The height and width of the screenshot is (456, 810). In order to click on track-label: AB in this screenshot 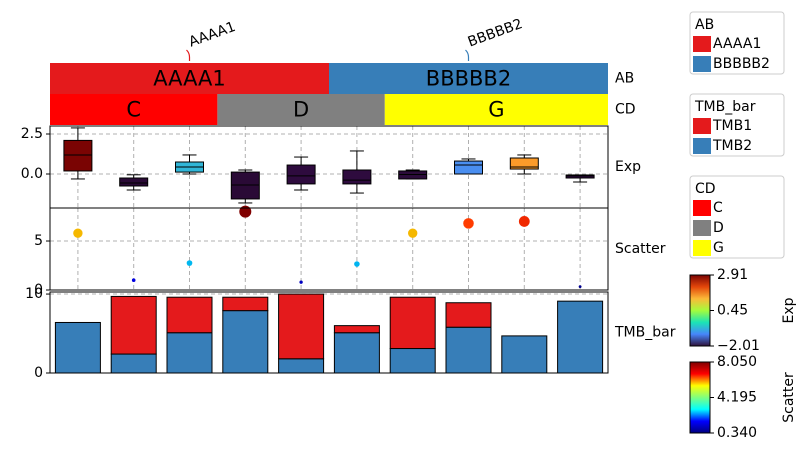, I will do `click(624, 79)`.